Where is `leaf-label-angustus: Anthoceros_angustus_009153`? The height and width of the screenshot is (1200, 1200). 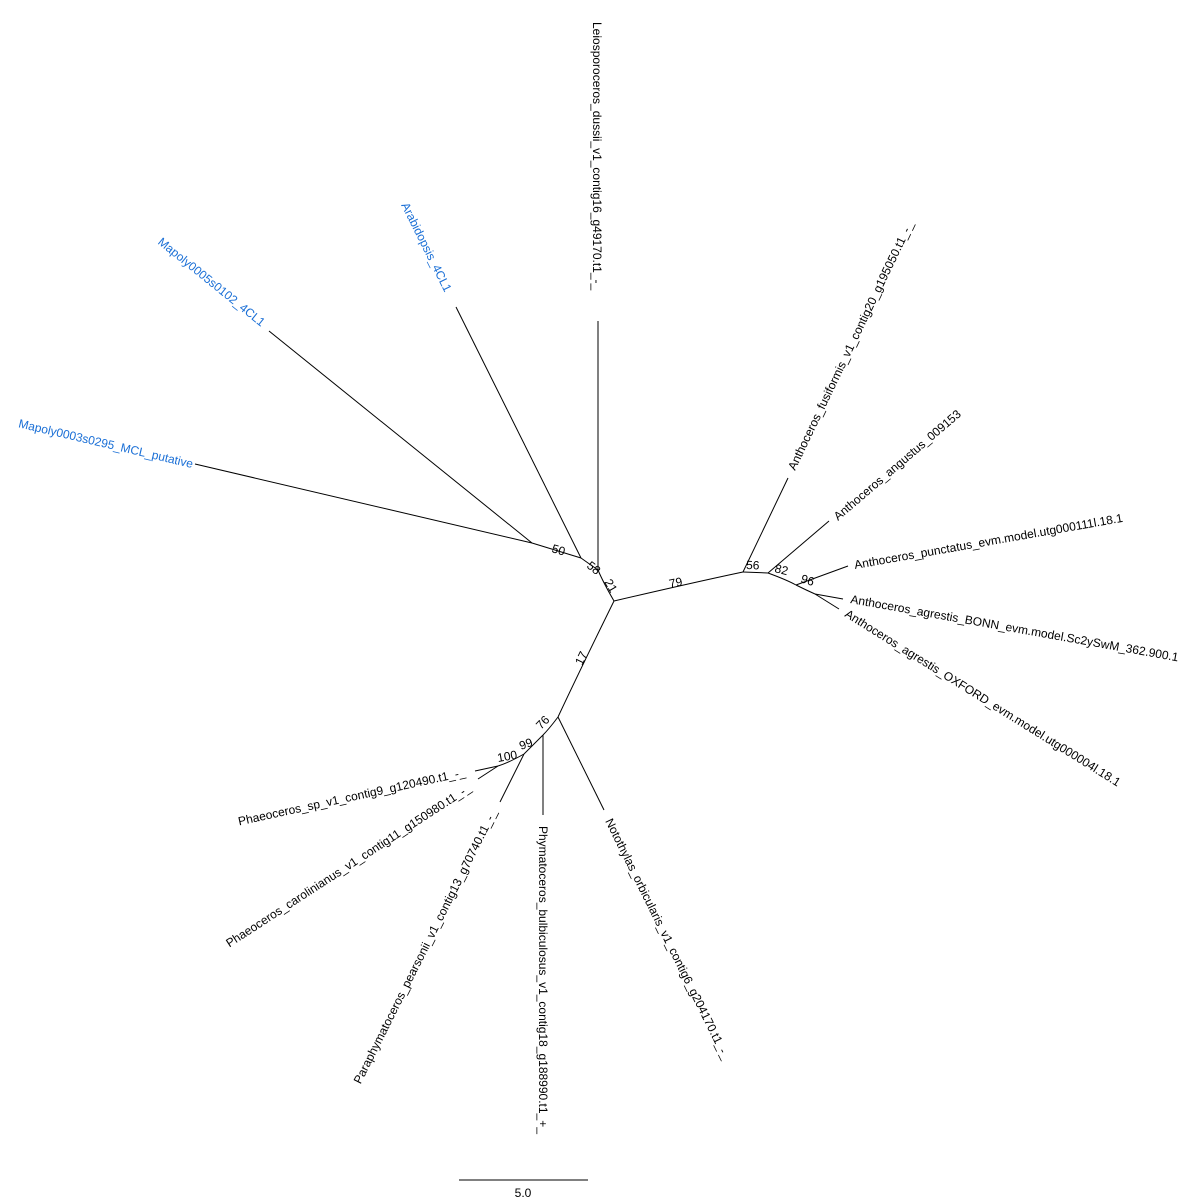 leaf-label-angustus: Anthoceros_angustus_009153 is located at coordinates (897, 465).